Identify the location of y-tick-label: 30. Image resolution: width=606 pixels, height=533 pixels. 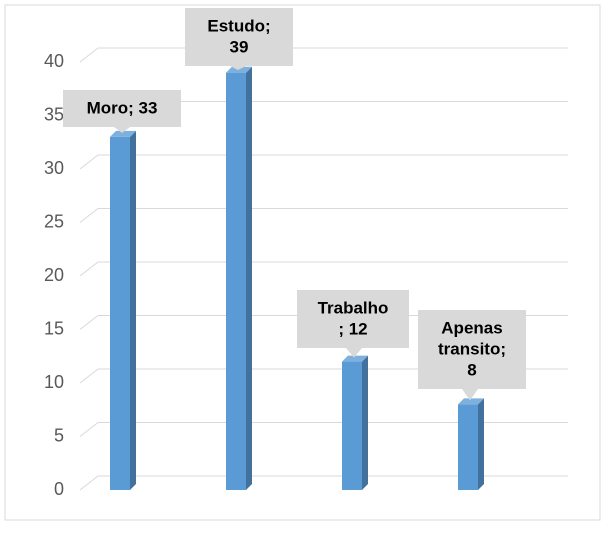
(54, 168).